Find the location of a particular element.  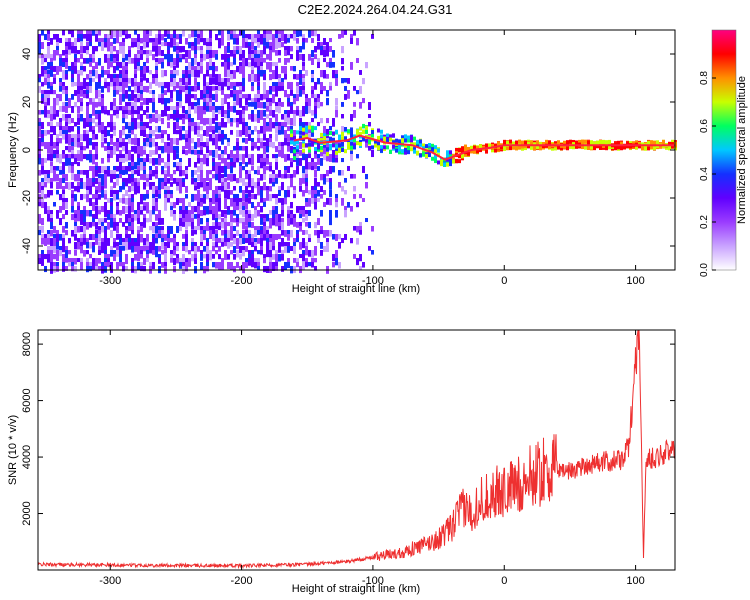

snr-x-tick-label: 100 is located at coordinates (635, 581).